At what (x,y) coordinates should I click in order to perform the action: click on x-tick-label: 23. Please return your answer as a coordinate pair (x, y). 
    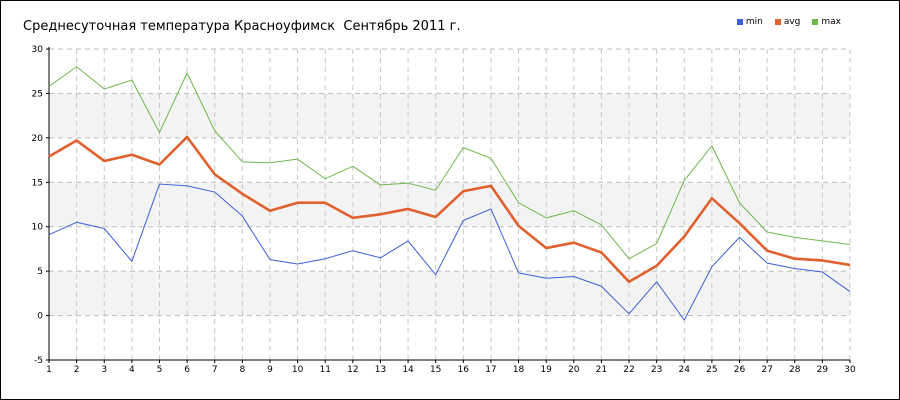
    Looking at the image, I should click on (656, 370).